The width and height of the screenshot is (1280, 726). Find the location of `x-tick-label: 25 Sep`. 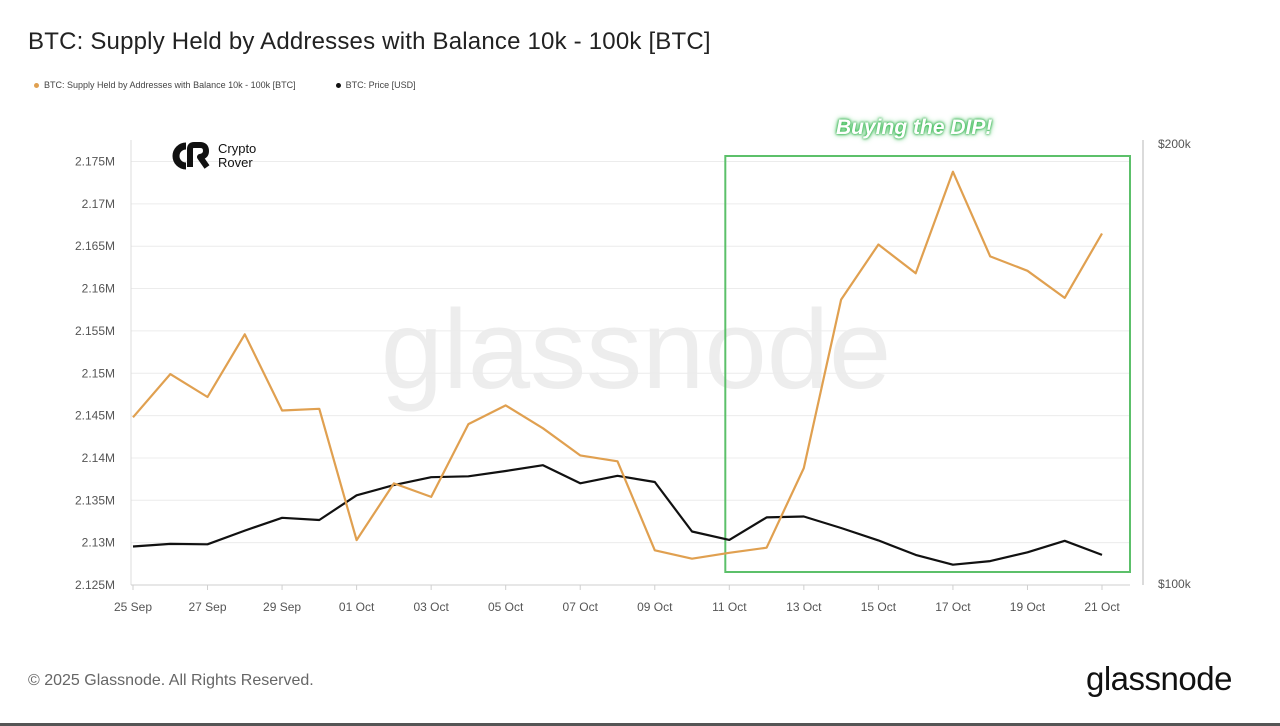

x-tick-label: 25 Sep is located at coordinates (133, 607).